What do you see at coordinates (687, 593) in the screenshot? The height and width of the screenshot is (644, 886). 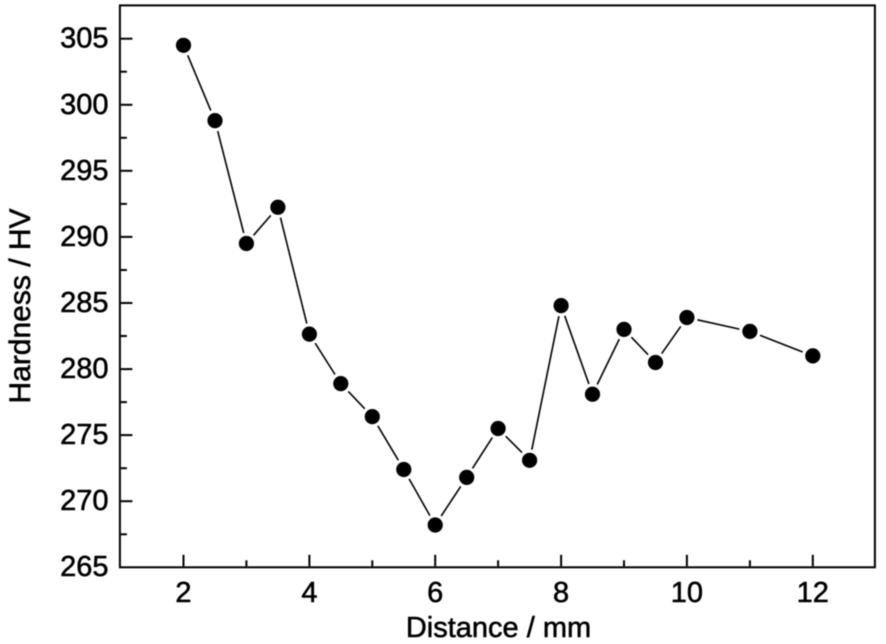 I see `svg-text: 10` at bounding box center [687, 593].